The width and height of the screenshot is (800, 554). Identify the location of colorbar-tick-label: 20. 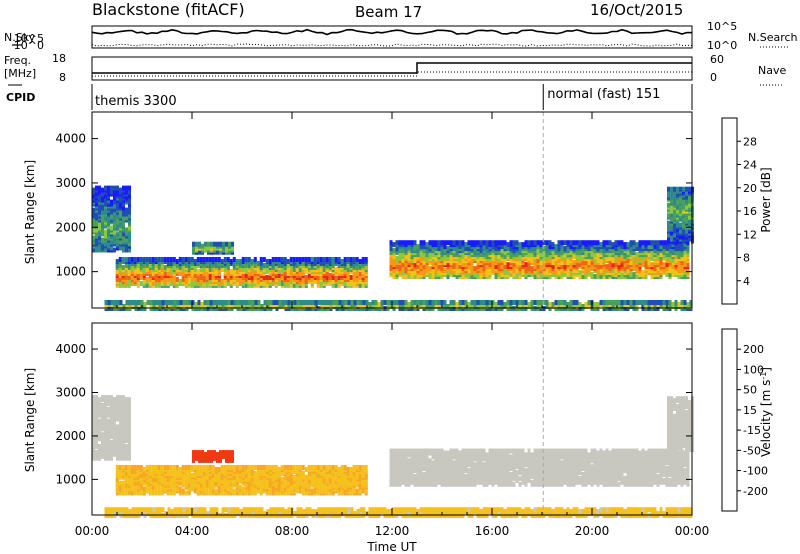
(750, 188).